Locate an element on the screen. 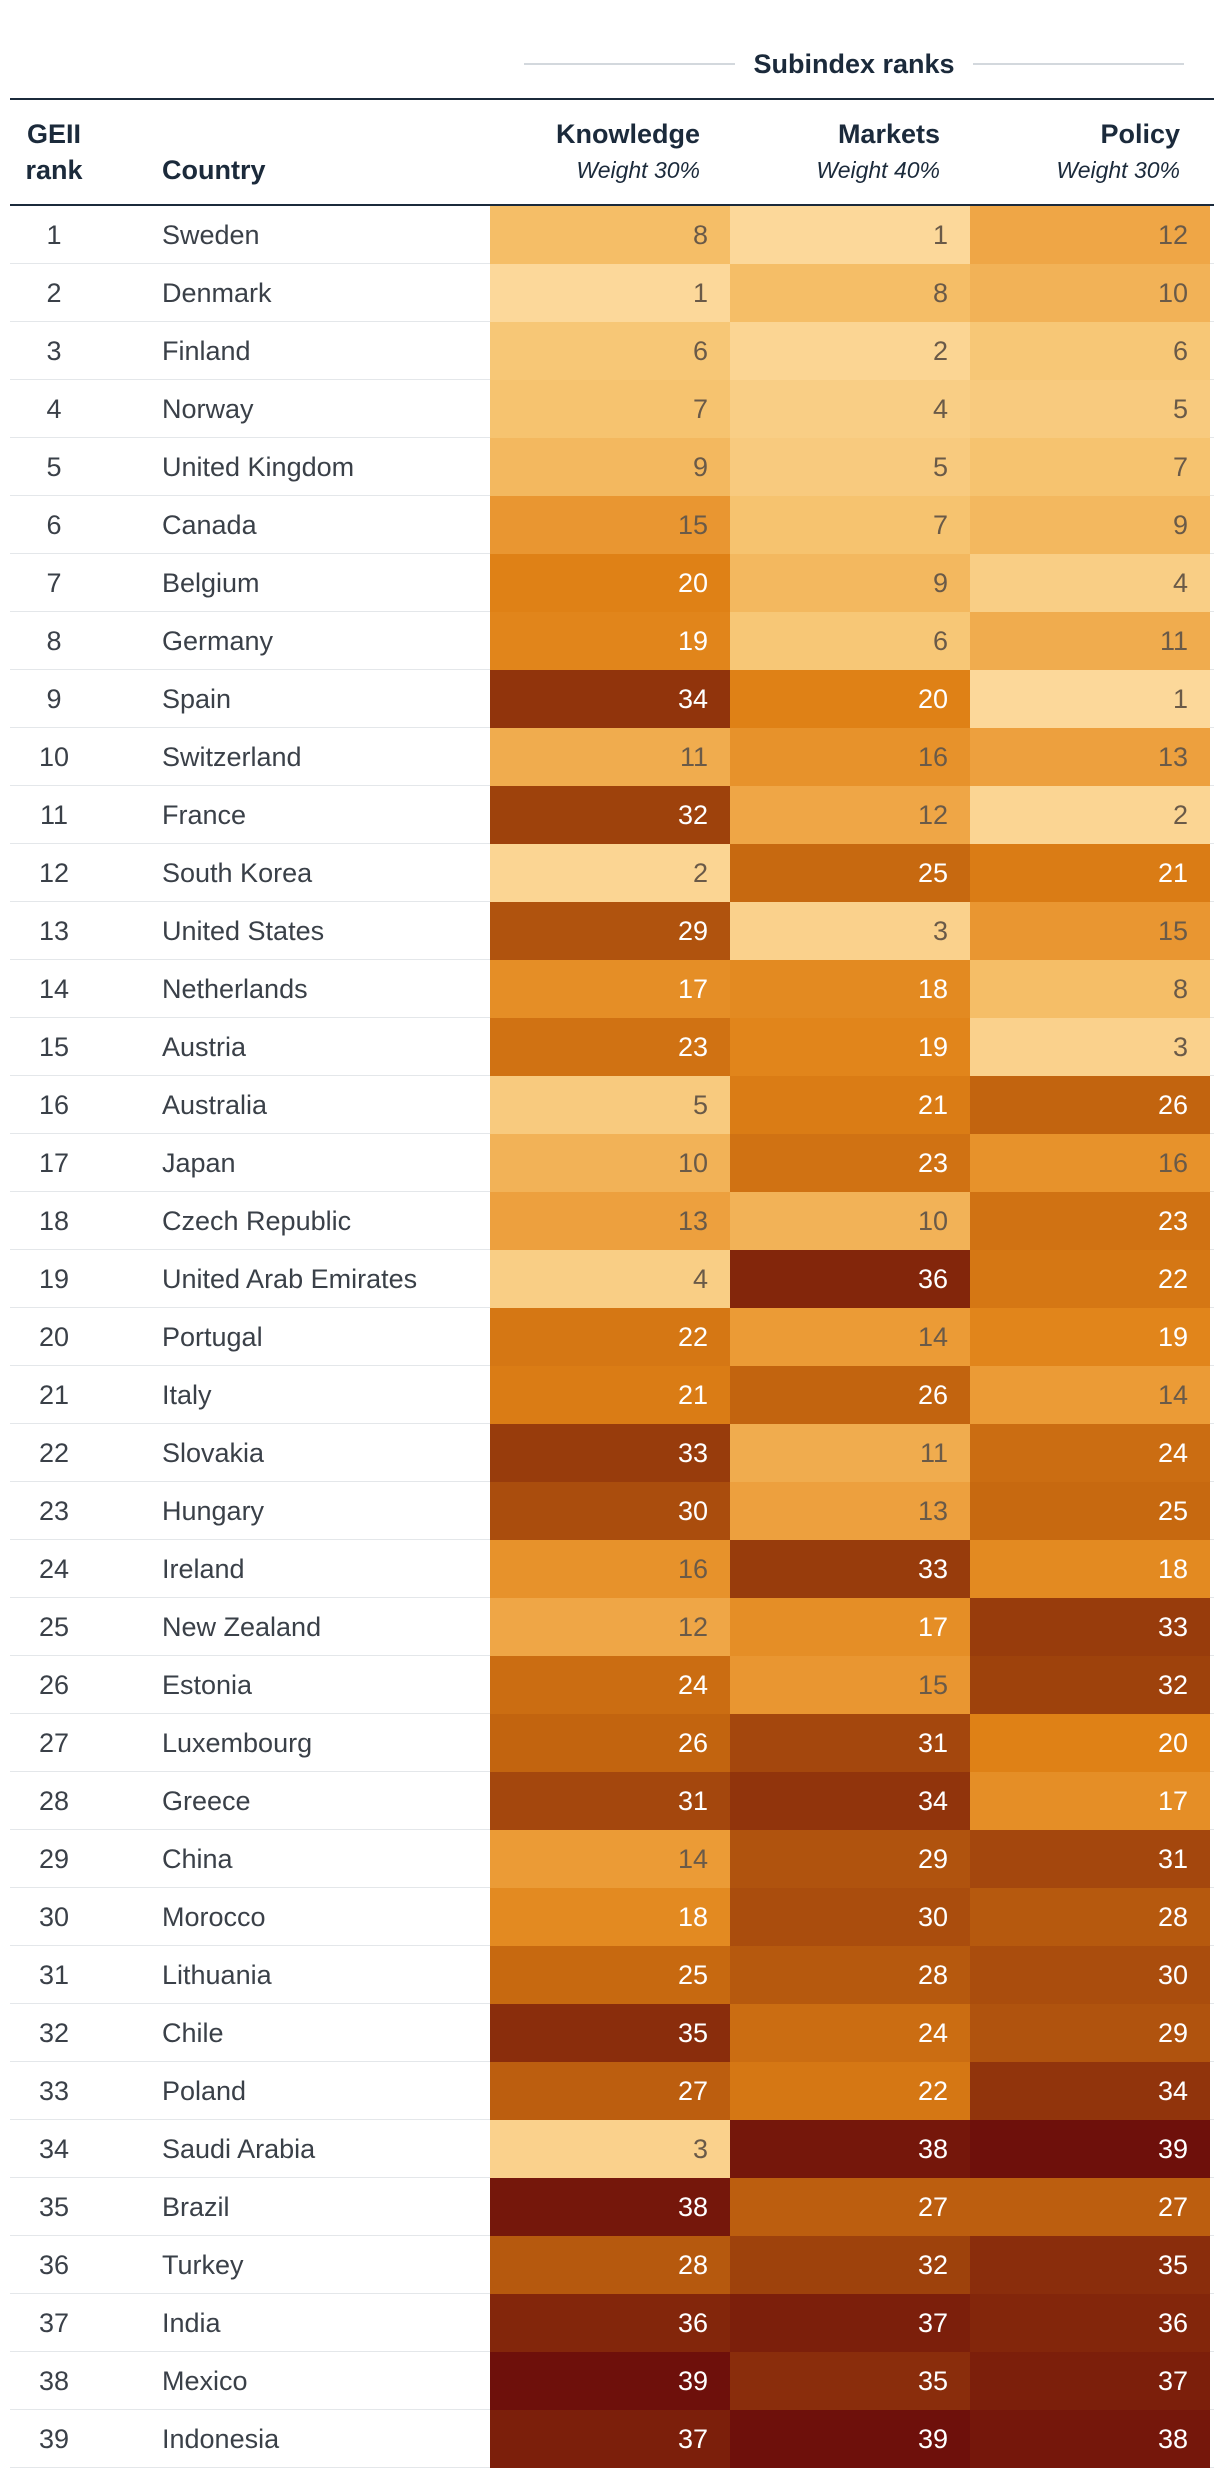 Image resolution: width=1220 pixels, height=2476 pixels. country-cell: United States is located at coordinates (243, 931).